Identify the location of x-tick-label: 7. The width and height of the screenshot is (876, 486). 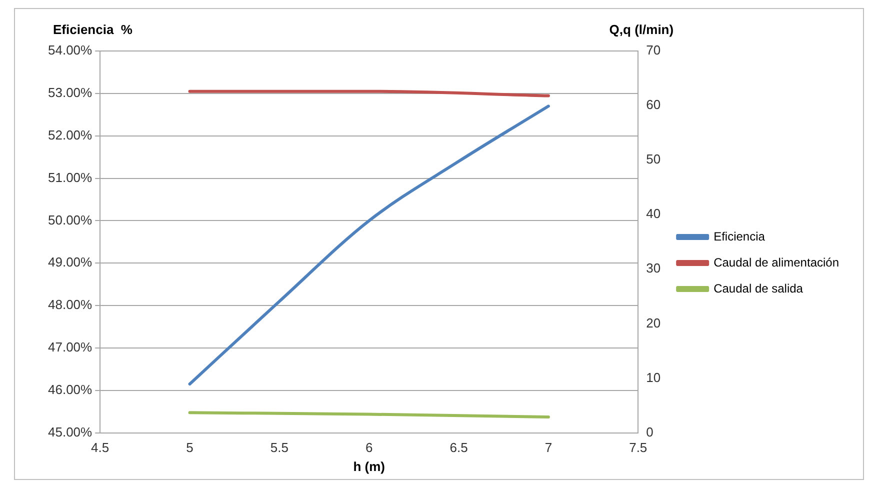
(548, 448).